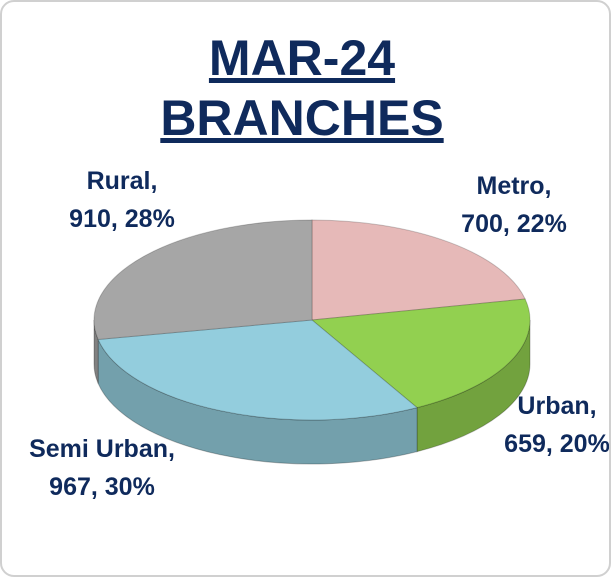 The image size is (611, 577). I want to click on data-label: Metro, 700, 22%, so click(514, 205).